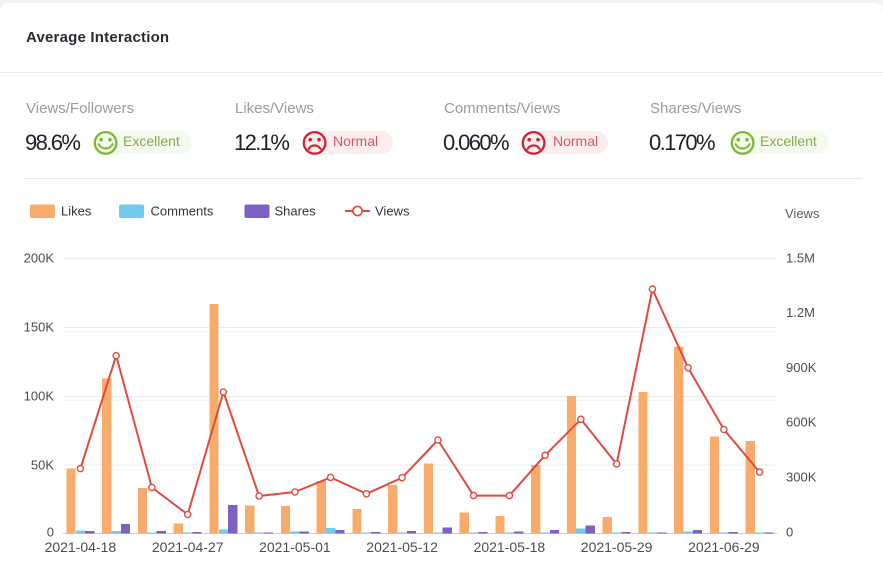 This screenshot has height=568, width=883. Describe the element at coordinates (801, 422) in the screenshot. I see `svg-text: 600K` at that location.